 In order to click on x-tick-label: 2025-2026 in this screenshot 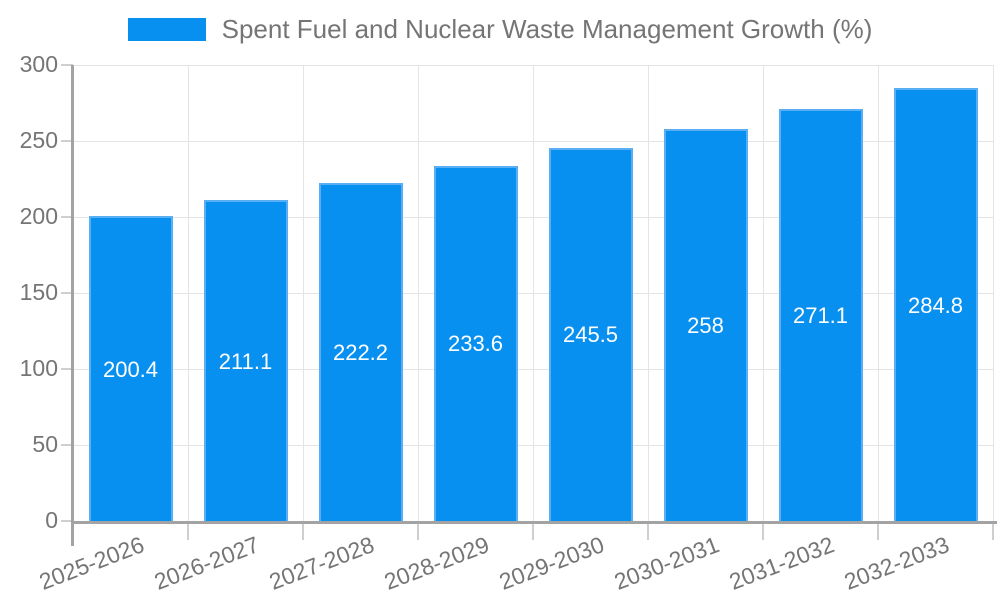, I will do `click(91, 563)`.